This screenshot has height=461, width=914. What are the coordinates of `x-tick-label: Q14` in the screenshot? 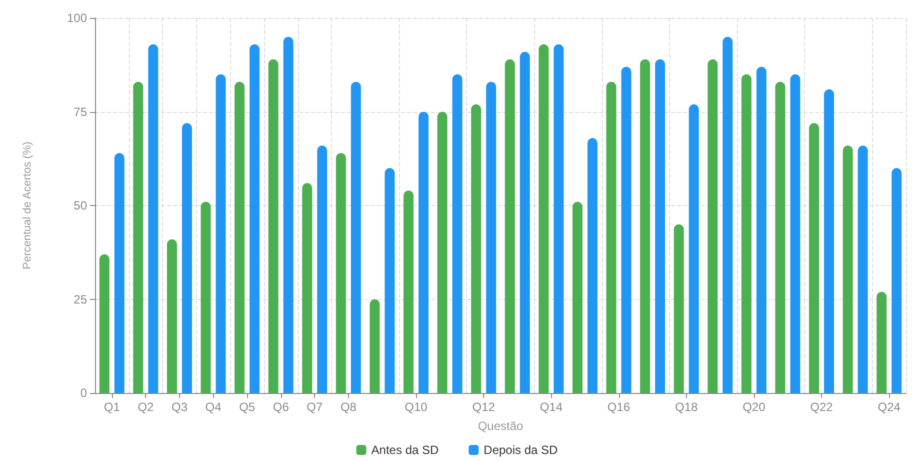 It's located at (551, 407).